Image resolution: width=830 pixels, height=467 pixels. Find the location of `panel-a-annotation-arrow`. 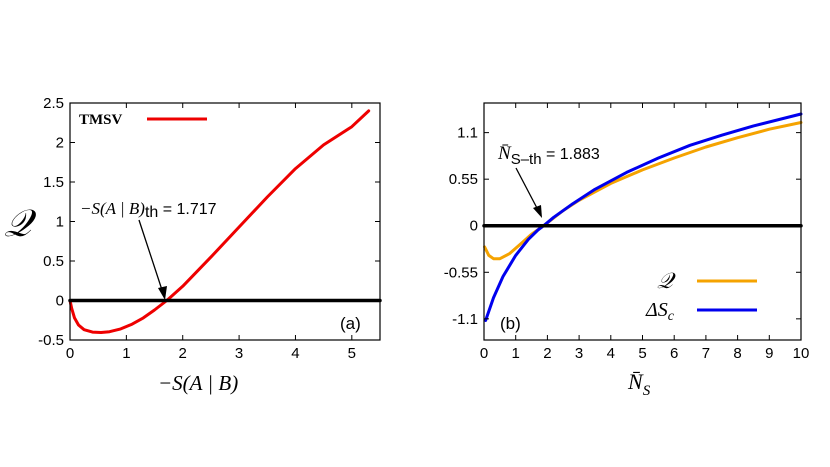

panel-a-annotation-arrow is located at coordinates (151, 256).